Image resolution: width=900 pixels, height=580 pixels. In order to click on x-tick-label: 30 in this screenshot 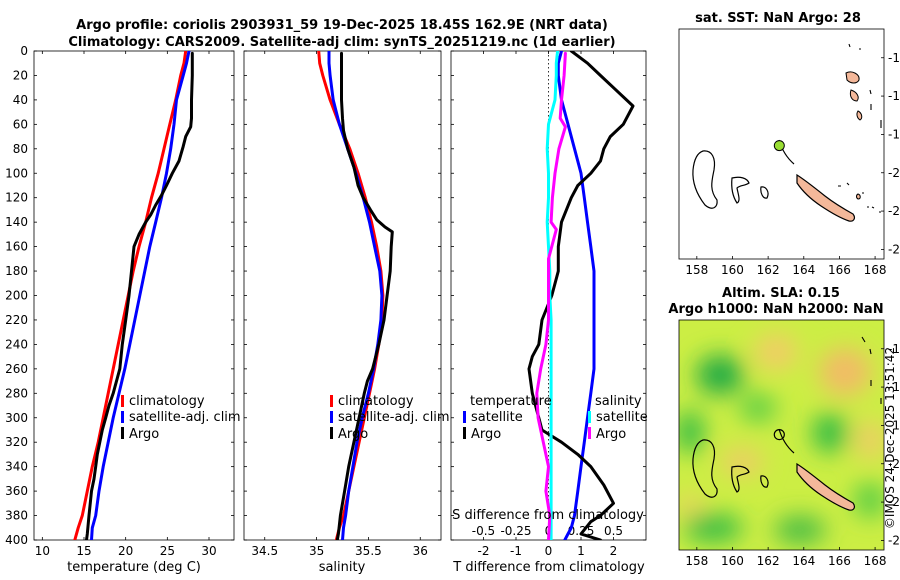, I will do `click(208, 551)`.